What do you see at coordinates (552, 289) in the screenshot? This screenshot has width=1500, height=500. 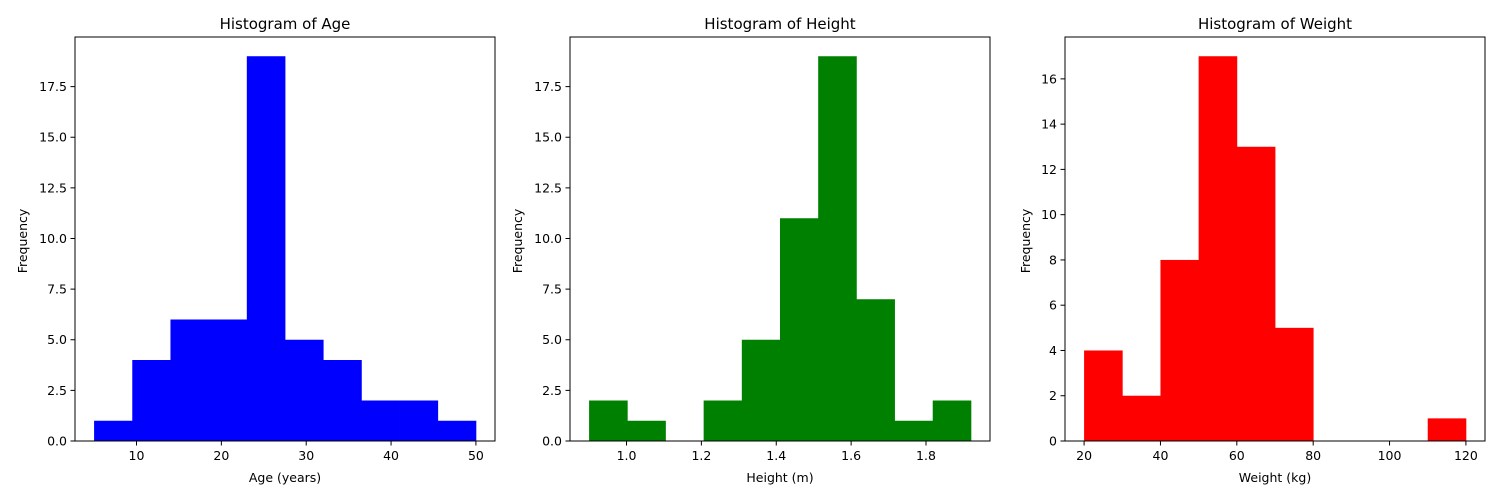 I see `height-y-tick-label: 7.5` at bounding box center [552, 289].